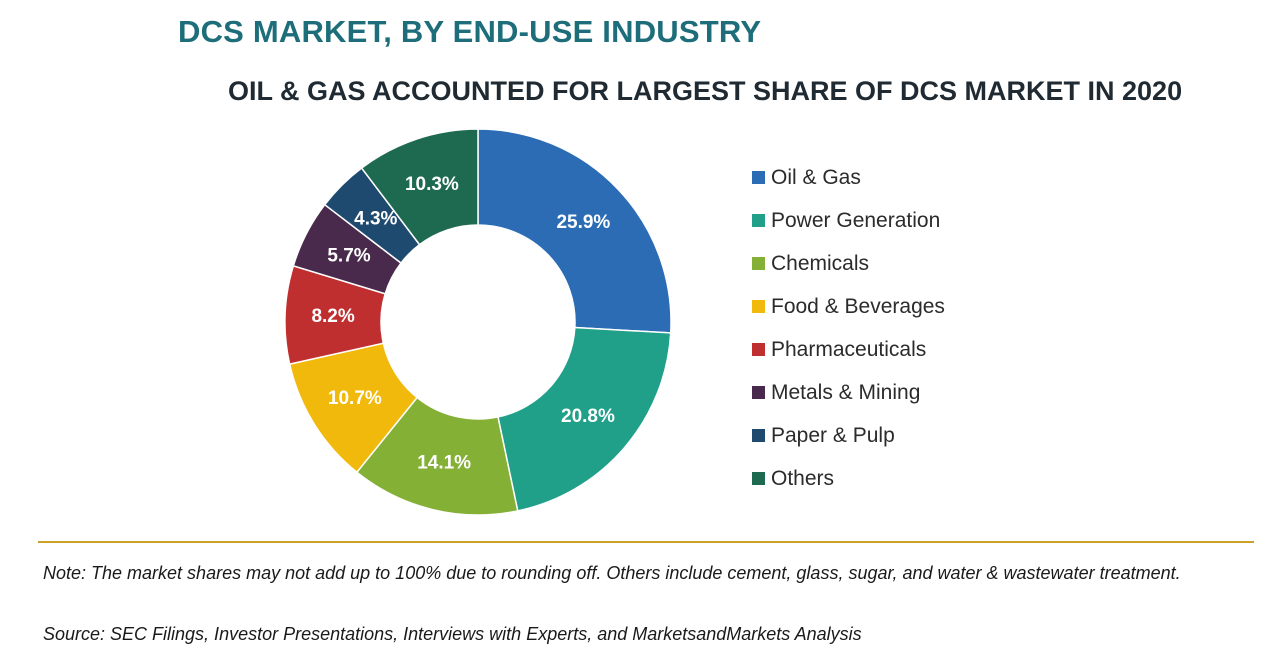 The image size is (1280, 670). I want to click on legend-swatch-metals-and-mining, so click(758, 392).